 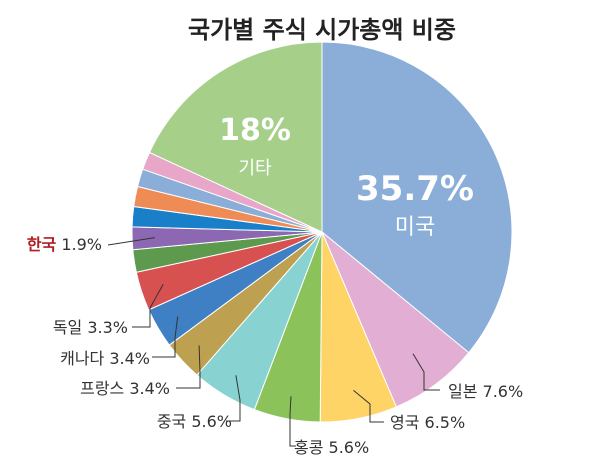 I want to click on slice-label-name: 한국, so click(x=42, y=244).